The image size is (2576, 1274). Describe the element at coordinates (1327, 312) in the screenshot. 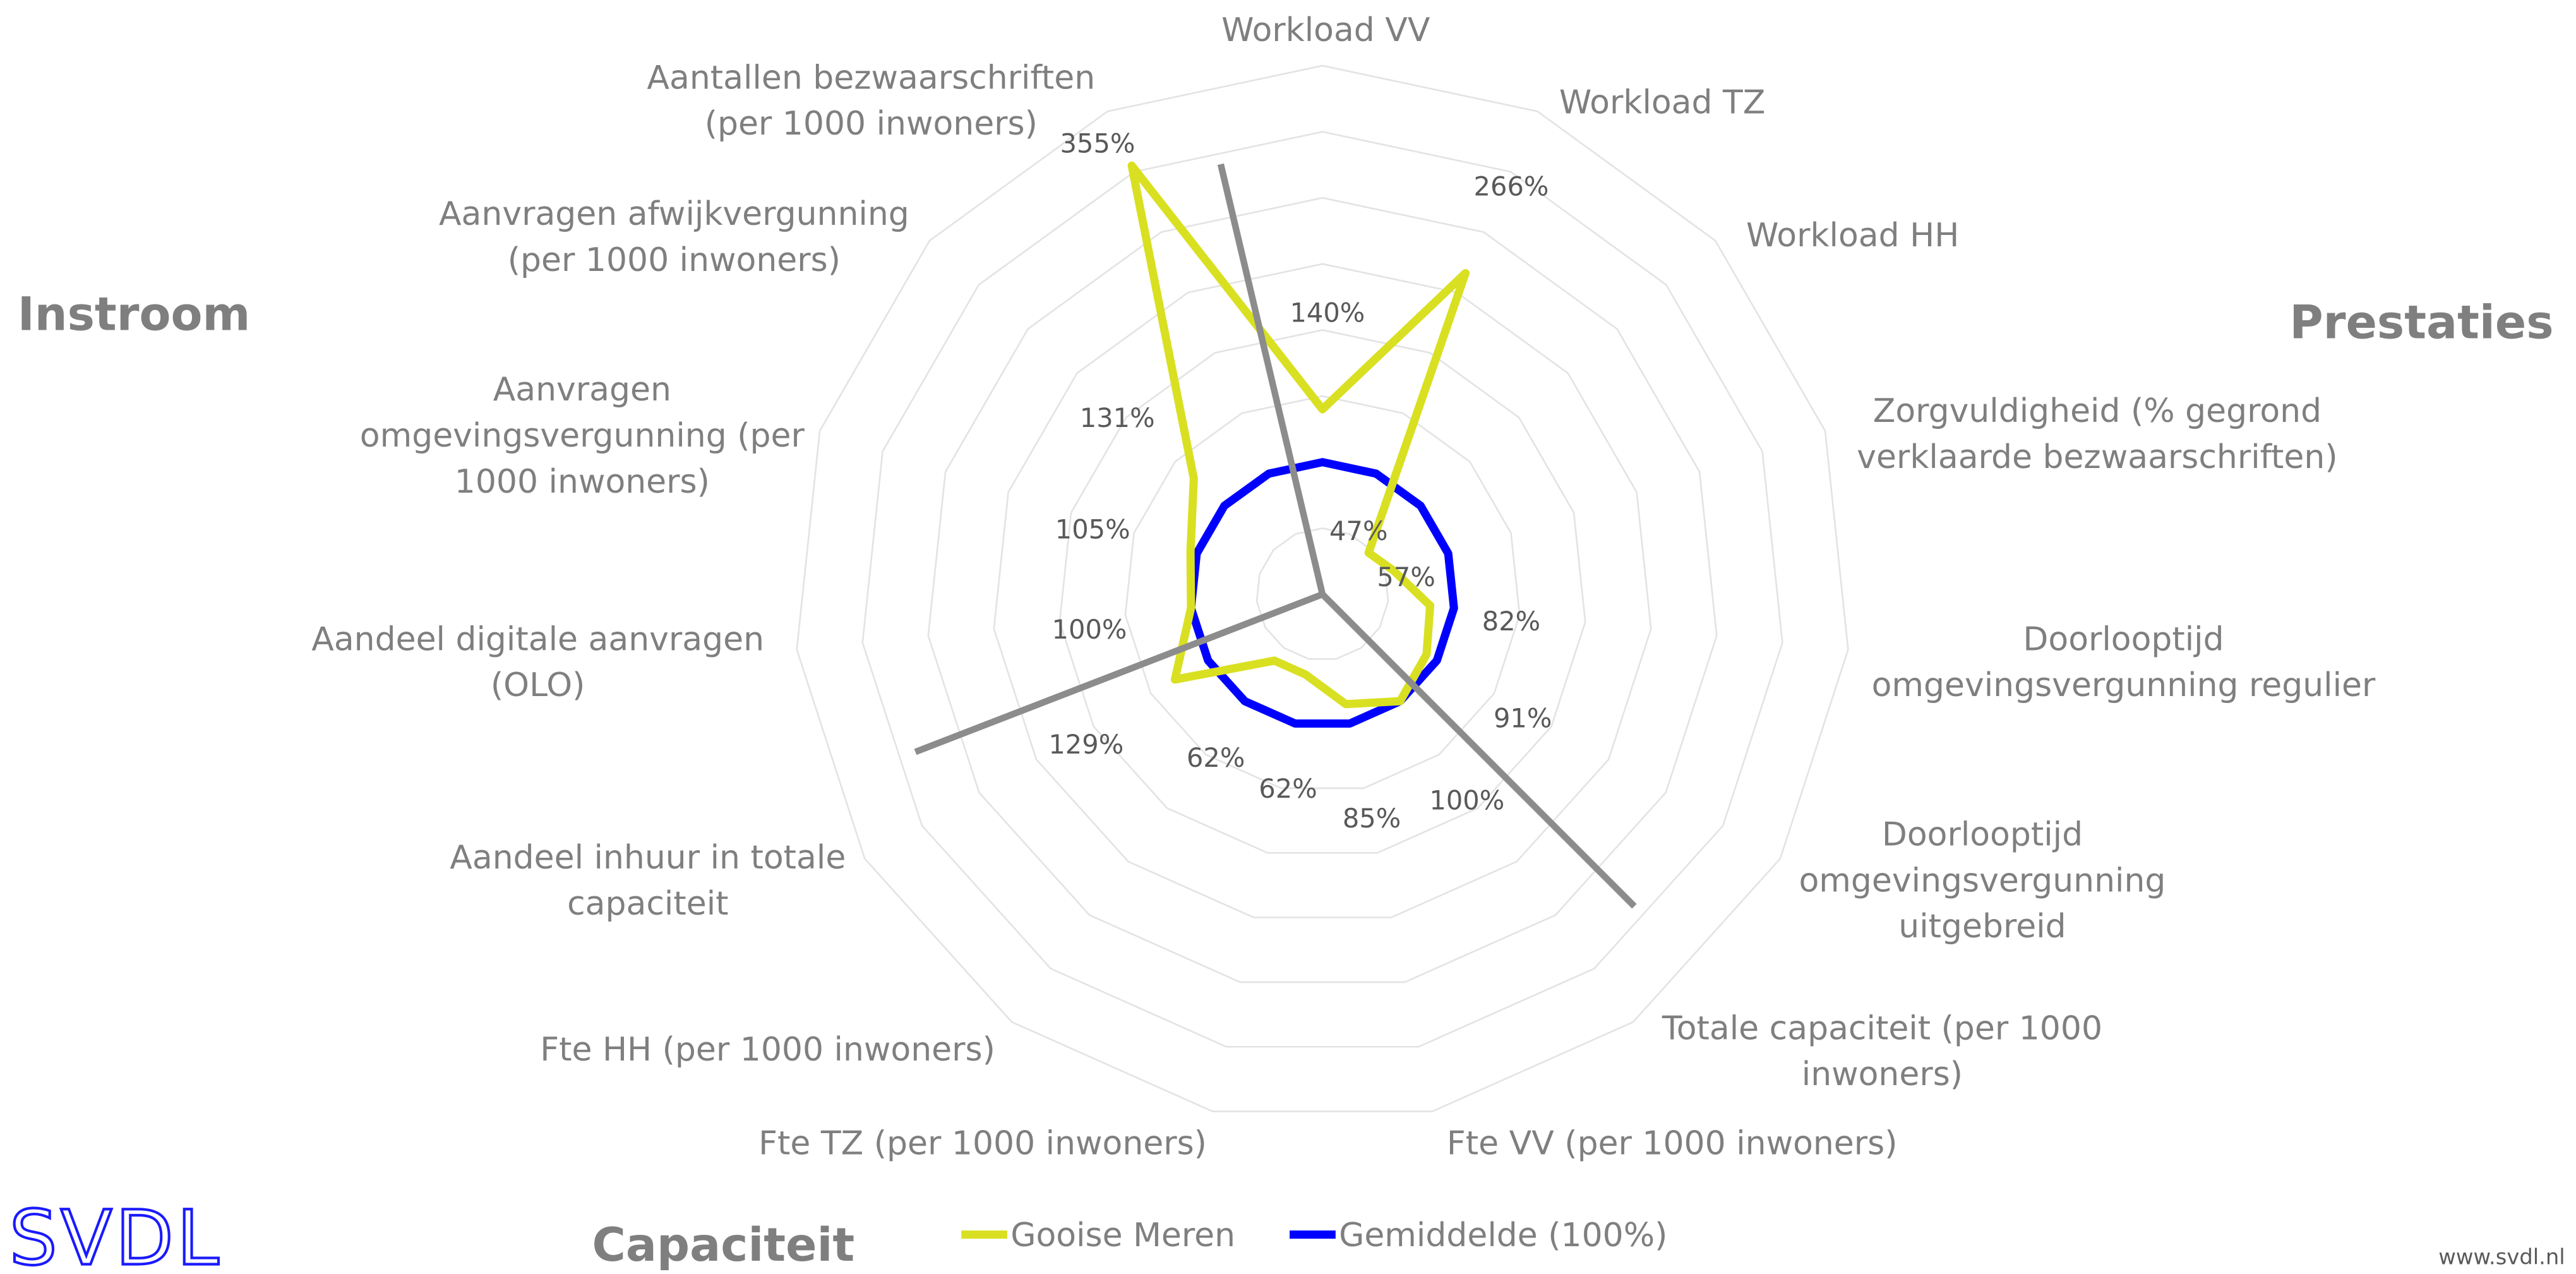

I see `data-label: 140%` at that location.